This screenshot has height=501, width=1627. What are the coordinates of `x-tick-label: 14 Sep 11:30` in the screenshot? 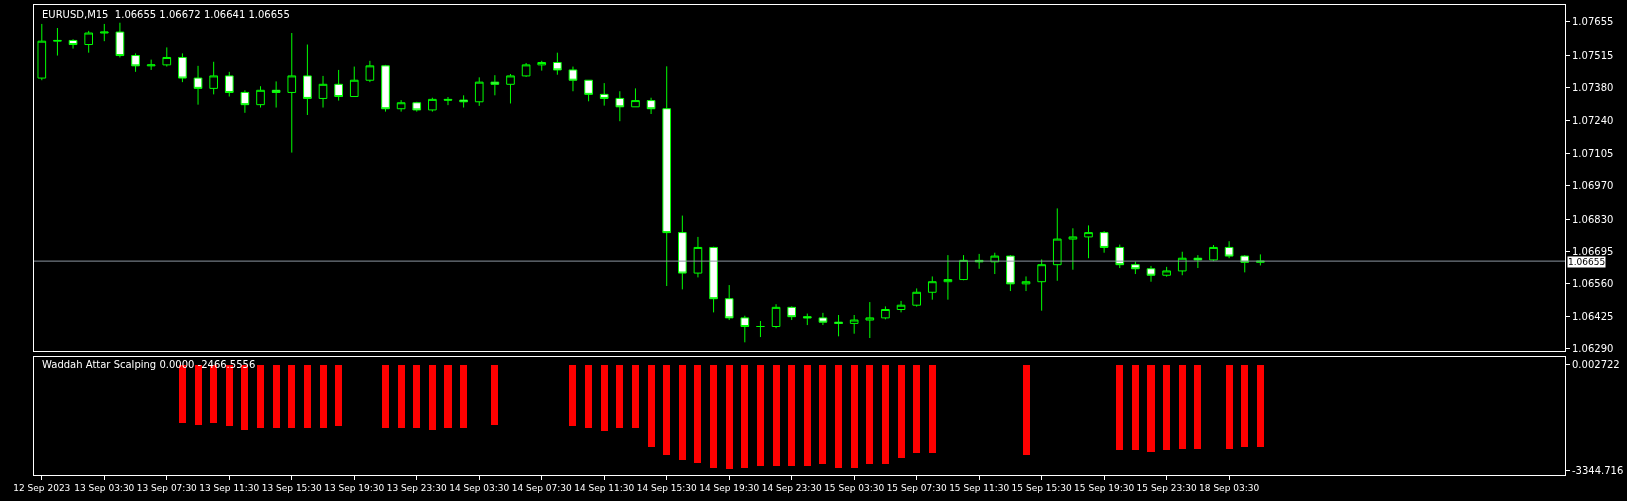 It's located at (604, 487).